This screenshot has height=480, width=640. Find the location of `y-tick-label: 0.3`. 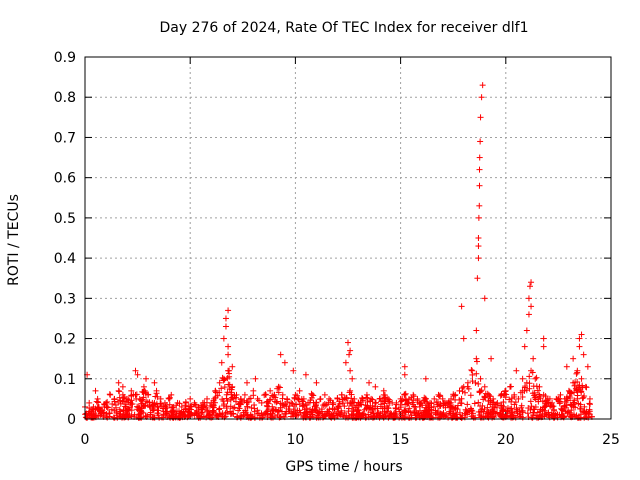

y-tick-label: 0.3 is located at coordinates (65, 299).